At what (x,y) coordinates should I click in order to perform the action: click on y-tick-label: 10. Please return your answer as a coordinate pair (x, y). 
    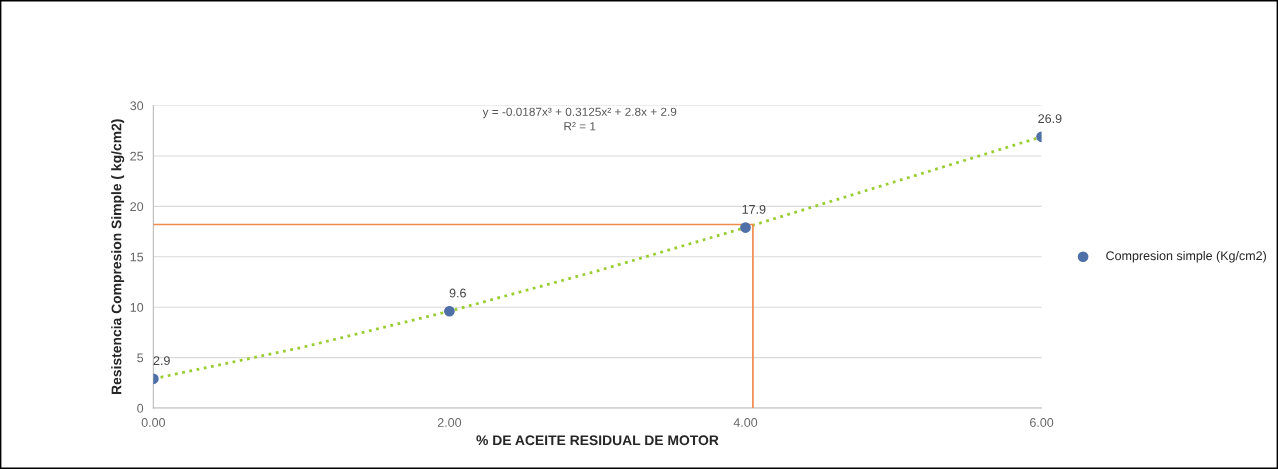
    Looking at the image, I should click on (137, 307).